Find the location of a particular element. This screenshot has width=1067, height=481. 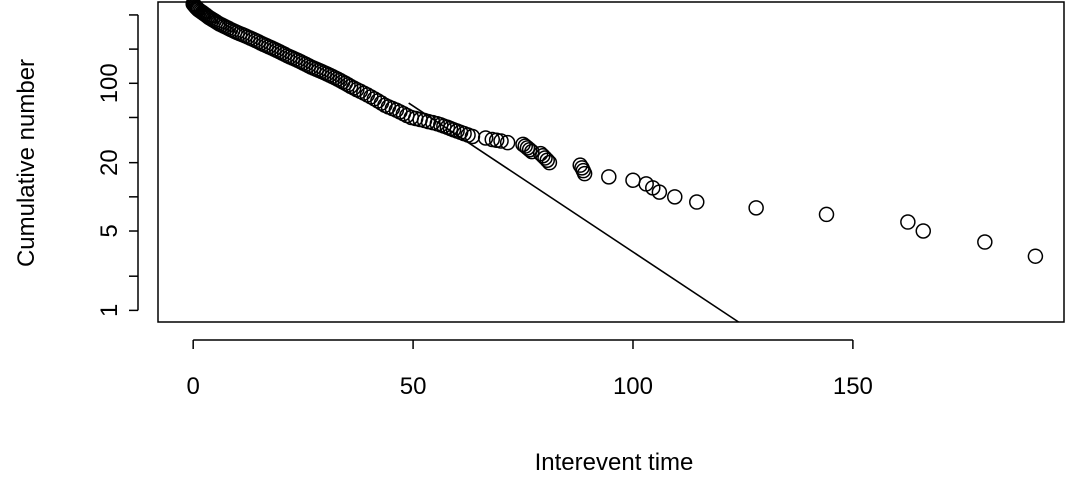

x-axis-title: Interevent time is located at coordinates (614, 462).